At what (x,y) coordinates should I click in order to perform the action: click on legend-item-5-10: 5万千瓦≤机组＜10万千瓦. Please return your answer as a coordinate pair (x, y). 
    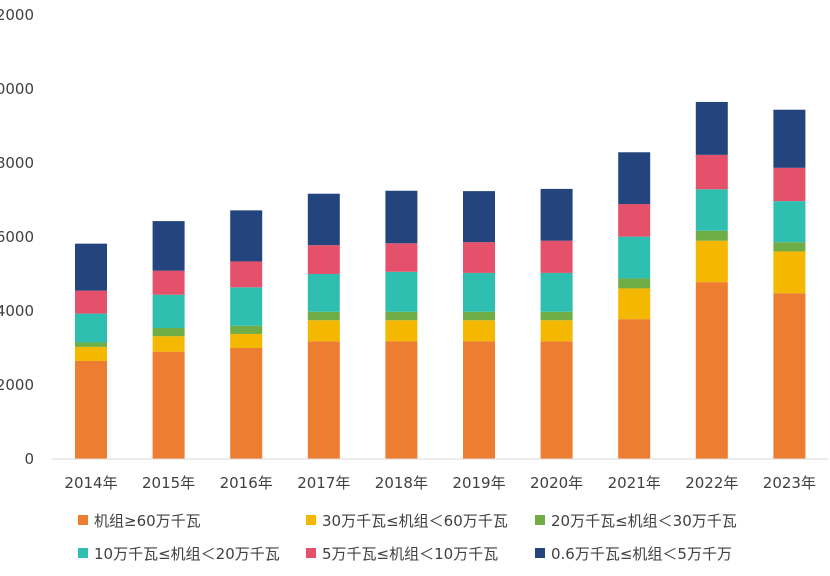
    Looking at the image, I should click on (420, 553).